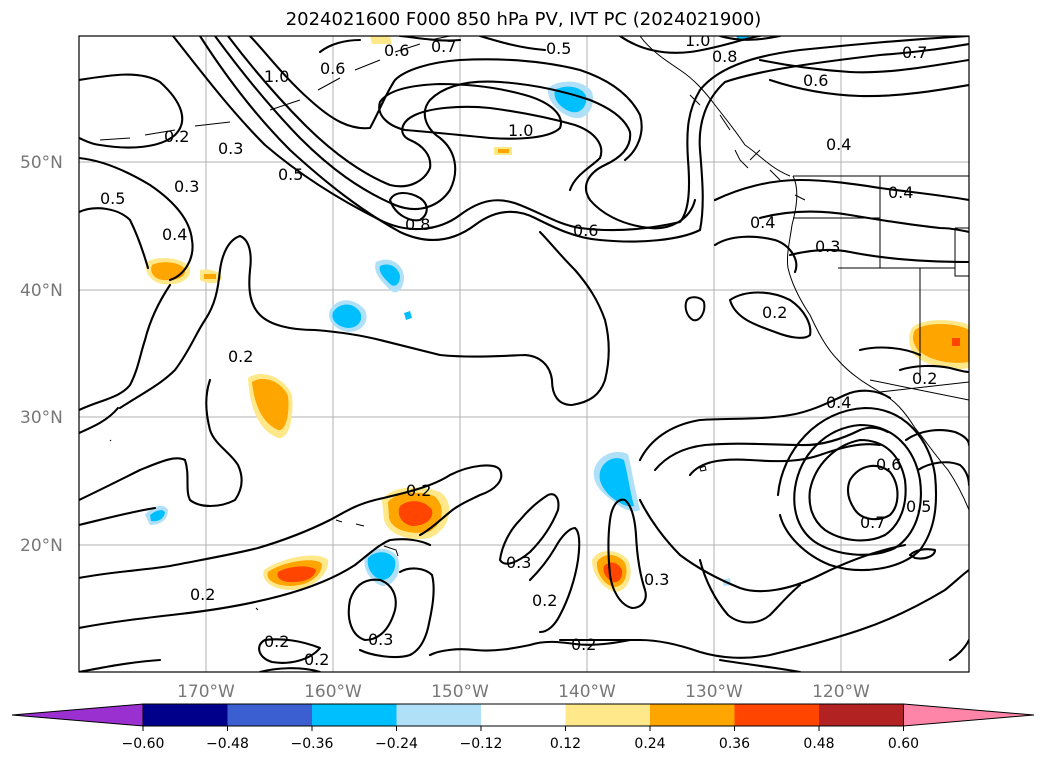  What do you see at coordinates (587, 692) in the screenshot?
I see `lon-label: 140°W` at bounding box center [587, 692].